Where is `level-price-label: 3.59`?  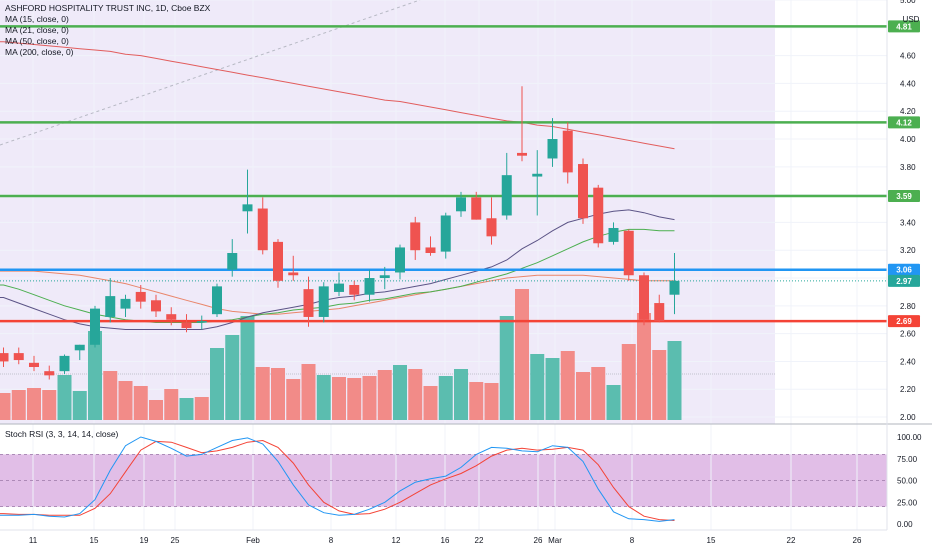 level-price-label: 3.59 is located at coordinates (904, 196).